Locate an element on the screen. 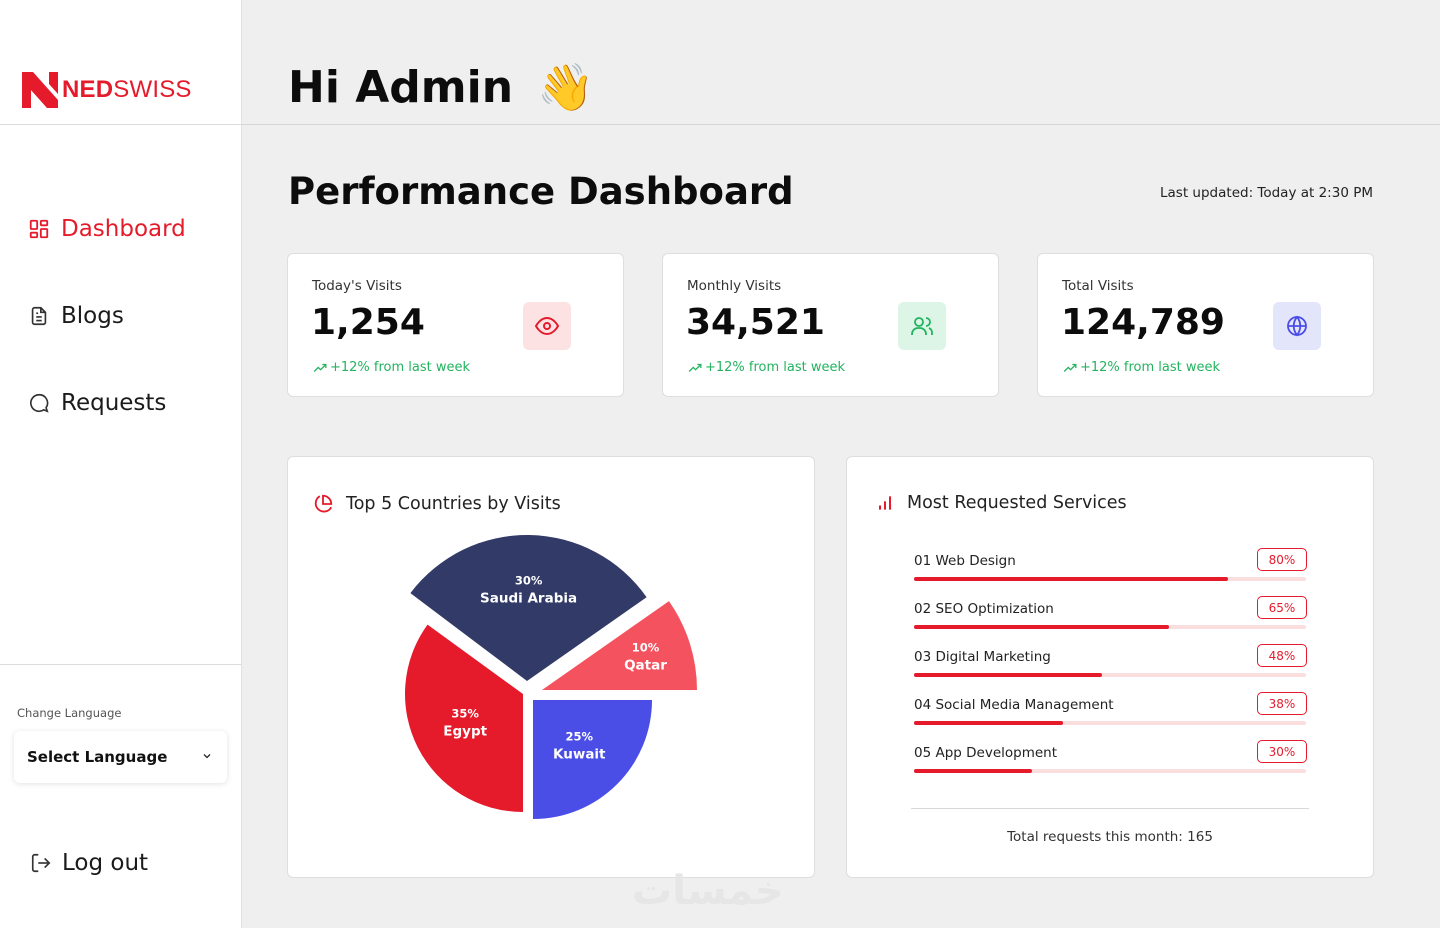 Image resolution: width=1440 pixels, height=928 pixels. service-label: 05 App Development is located at coordinates (986, 753).